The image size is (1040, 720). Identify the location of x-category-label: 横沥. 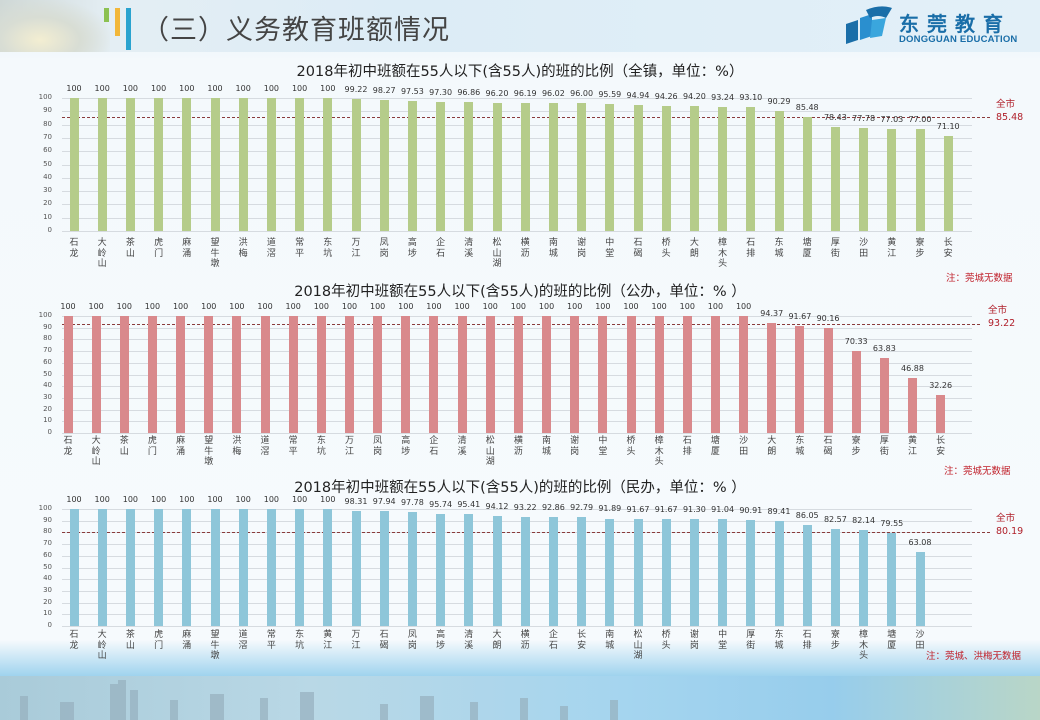
(525, 248).